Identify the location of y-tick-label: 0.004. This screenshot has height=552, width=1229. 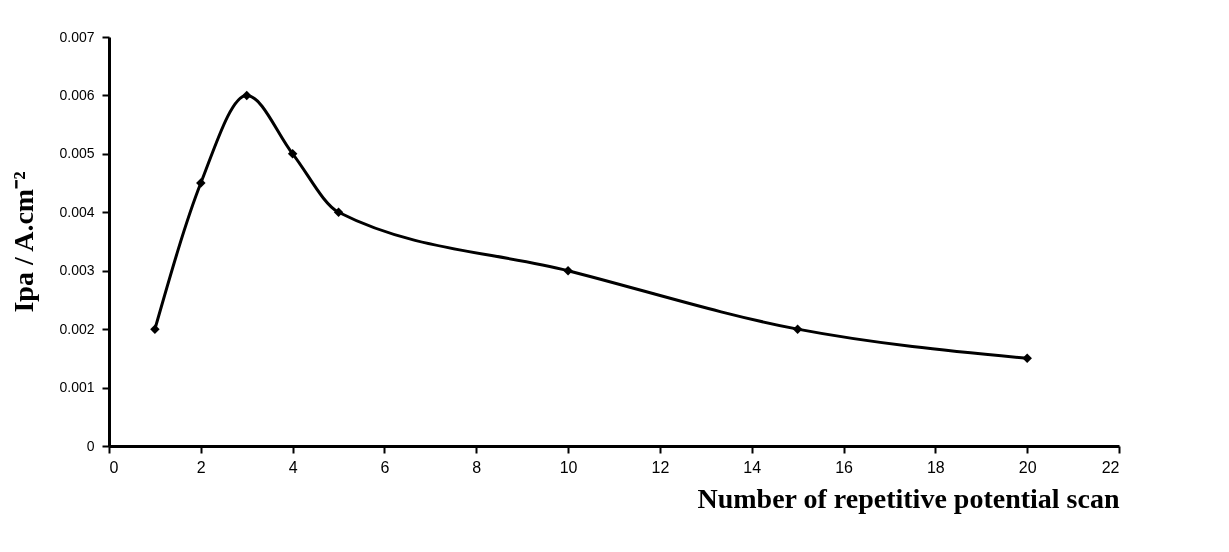
(77, 211).